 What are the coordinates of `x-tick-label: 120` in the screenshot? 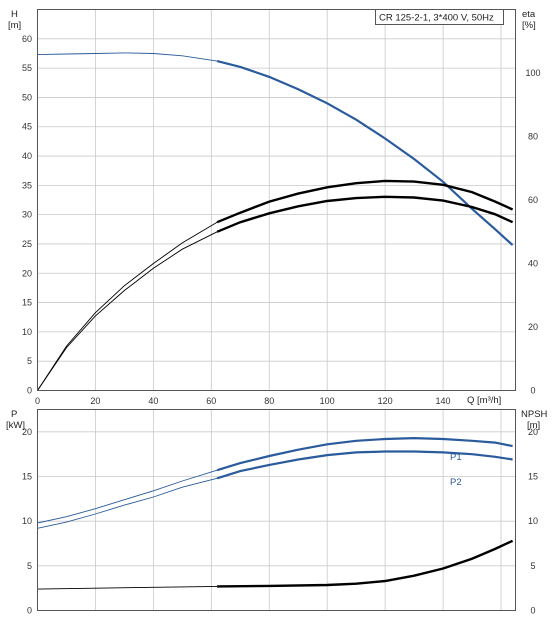 It's located at (385, 401).